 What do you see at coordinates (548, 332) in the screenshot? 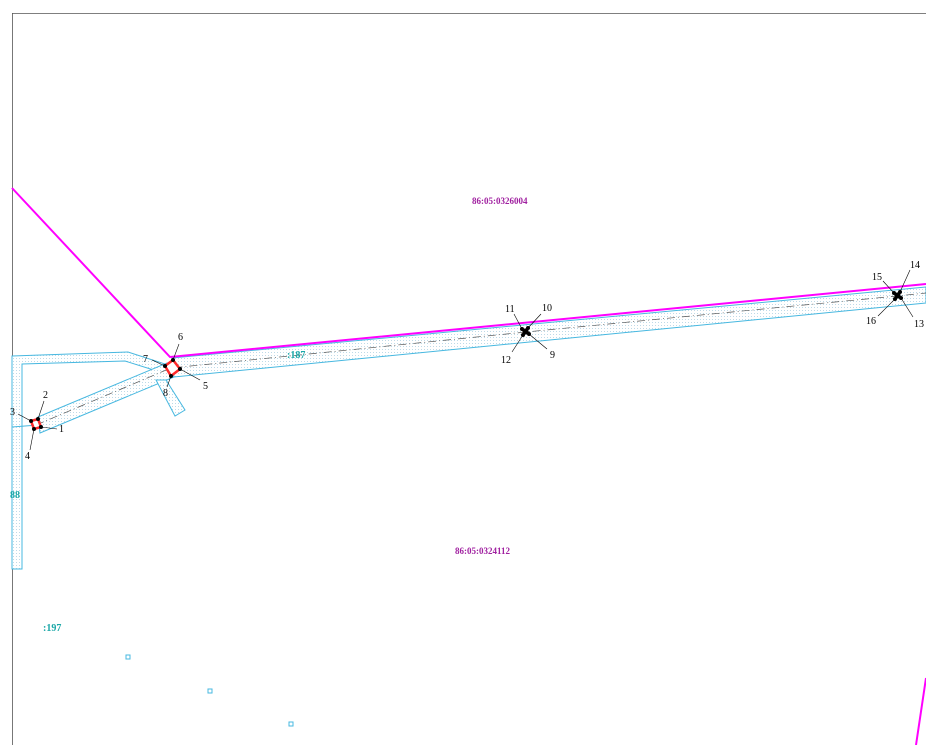
I see `parcel-187-strip` at bounding box center [548, 332].